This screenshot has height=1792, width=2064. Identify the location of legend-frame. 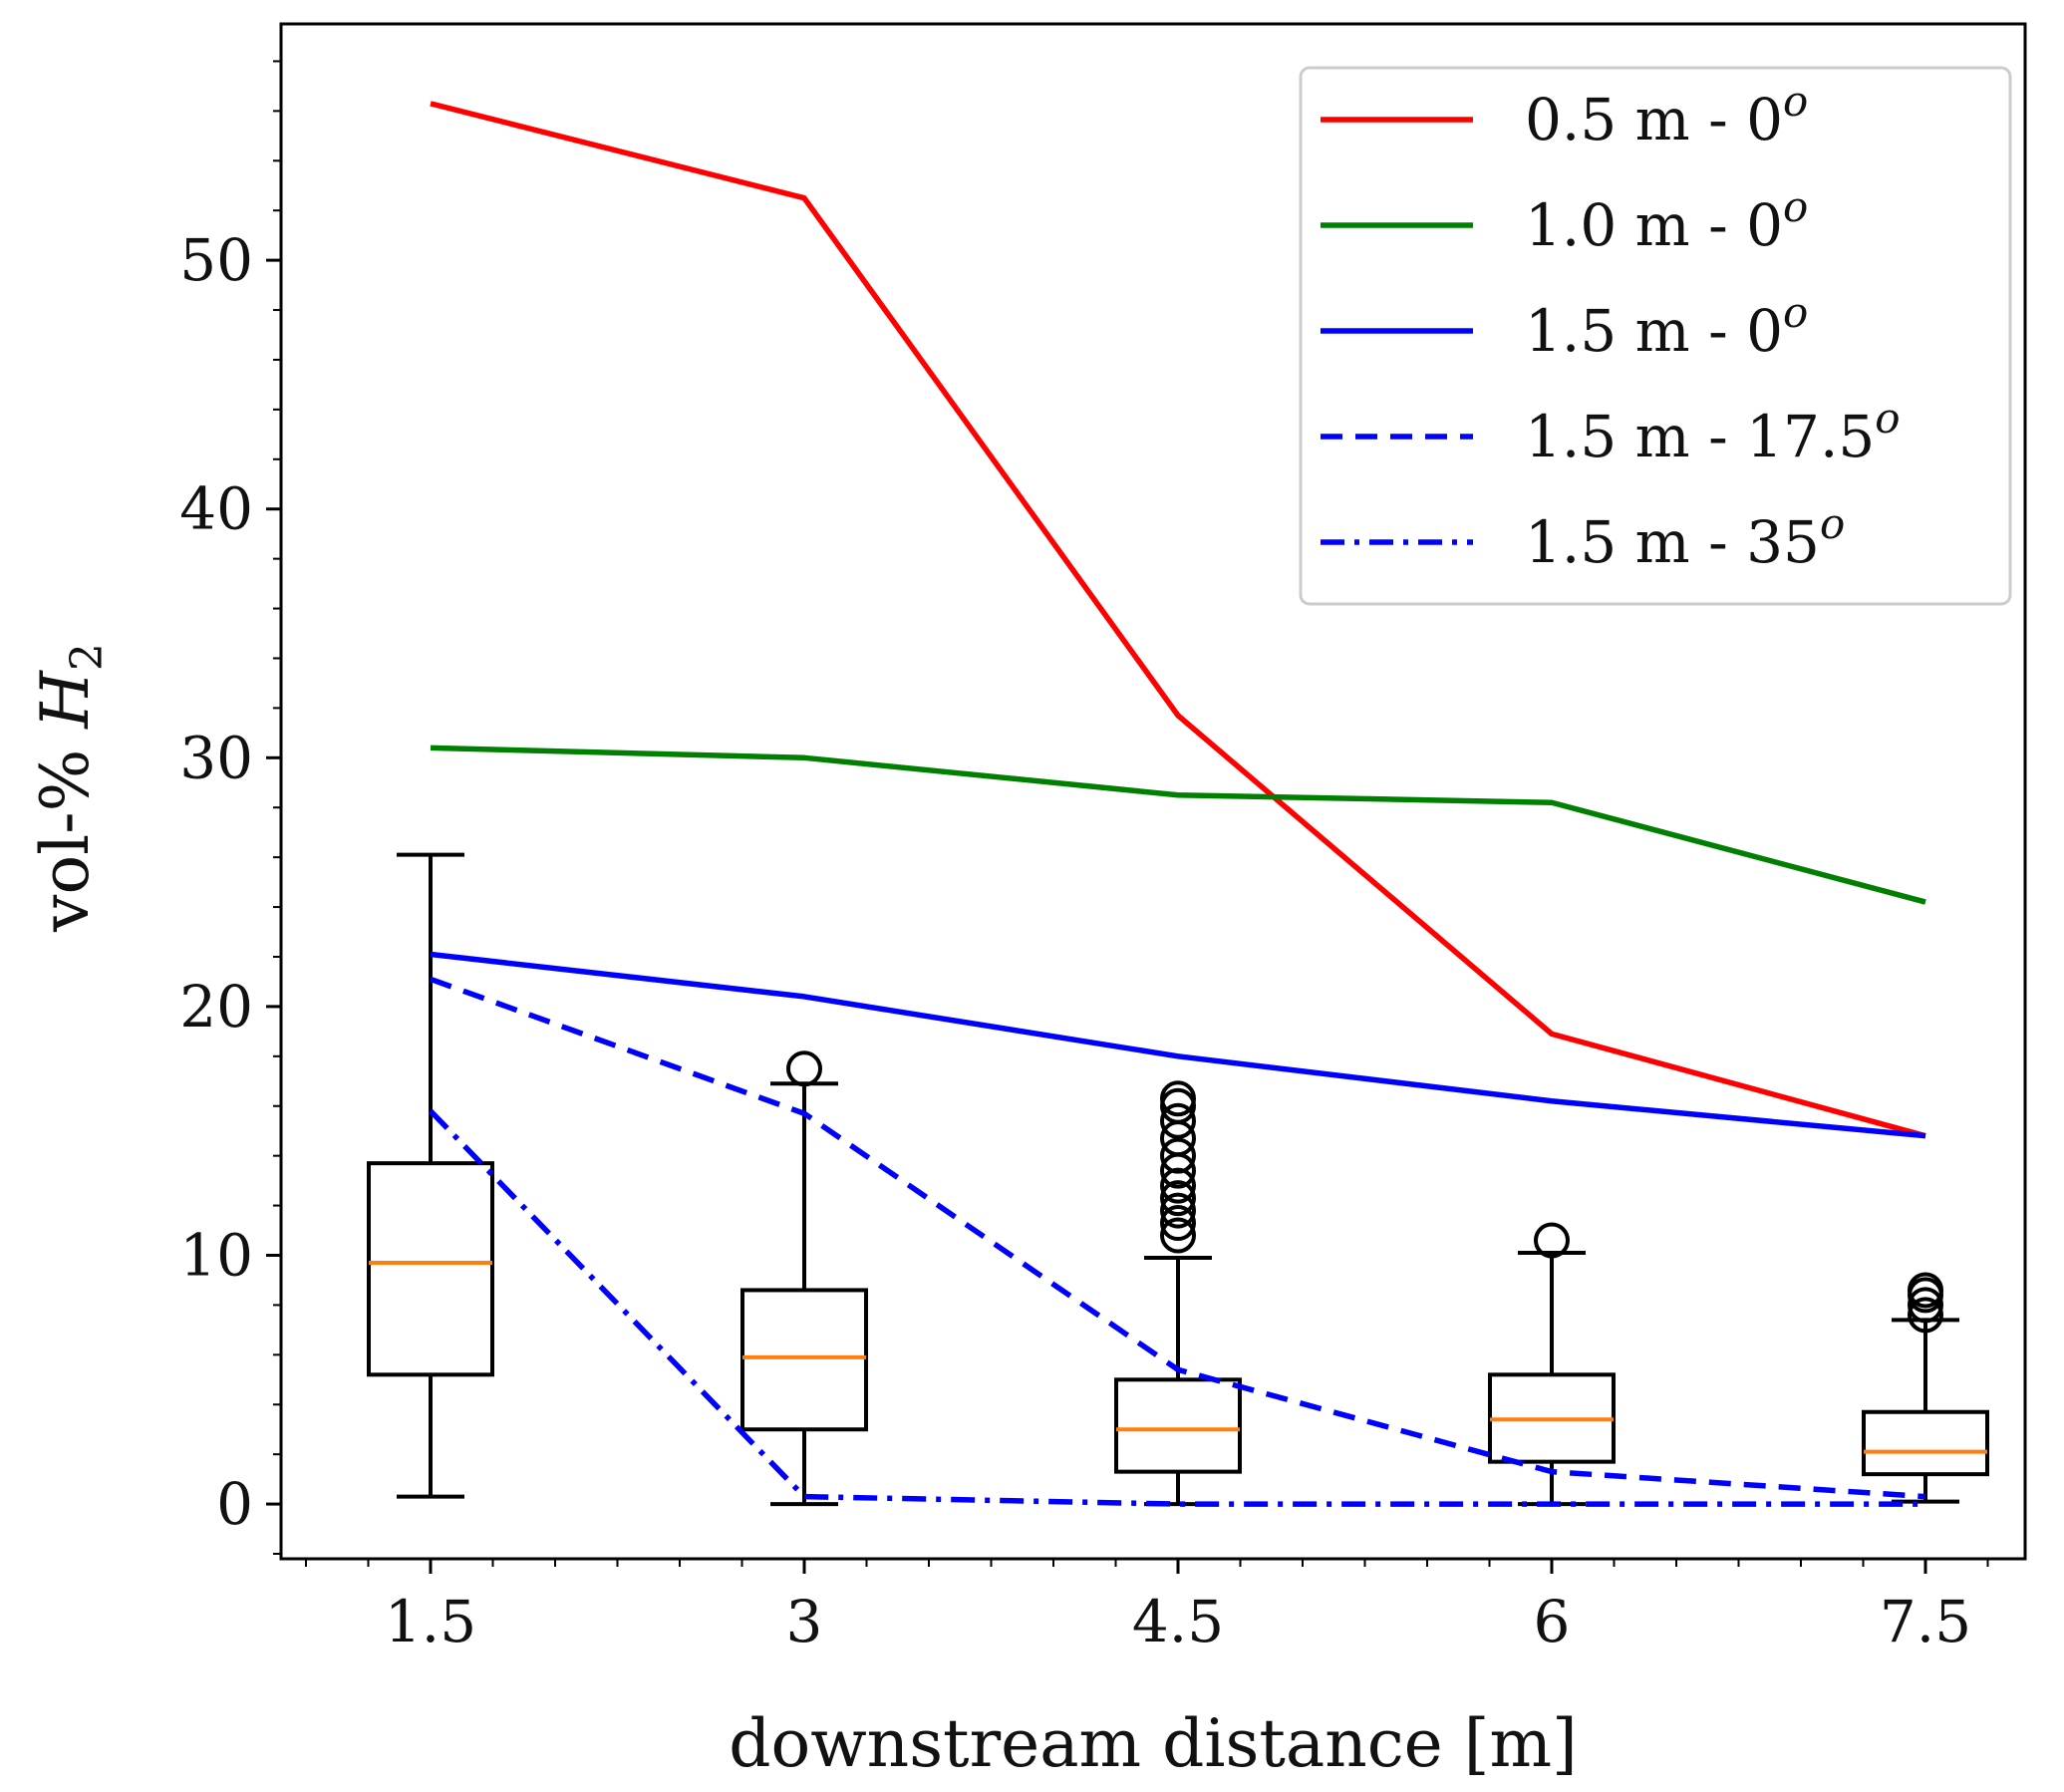
(1655, 336).